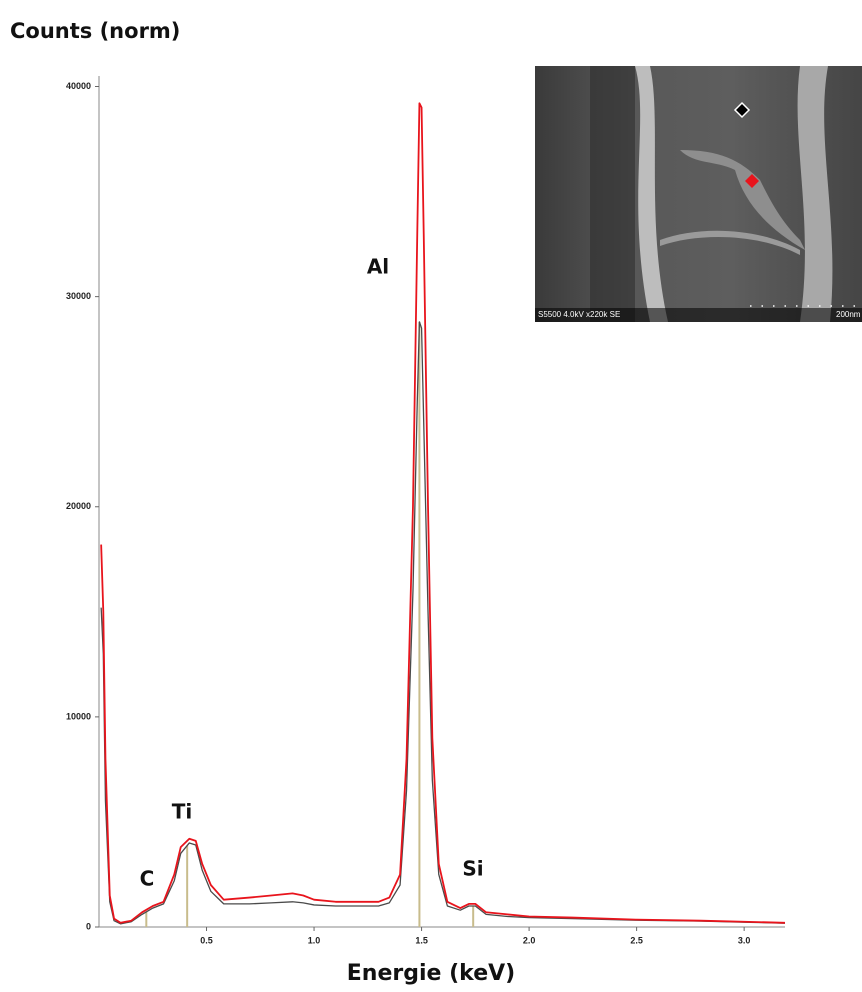 This screenshot has width=862, height=992. Describe the element at coordinates (472, 869) in the screenshot. I see `peak-label: Si` at that location.